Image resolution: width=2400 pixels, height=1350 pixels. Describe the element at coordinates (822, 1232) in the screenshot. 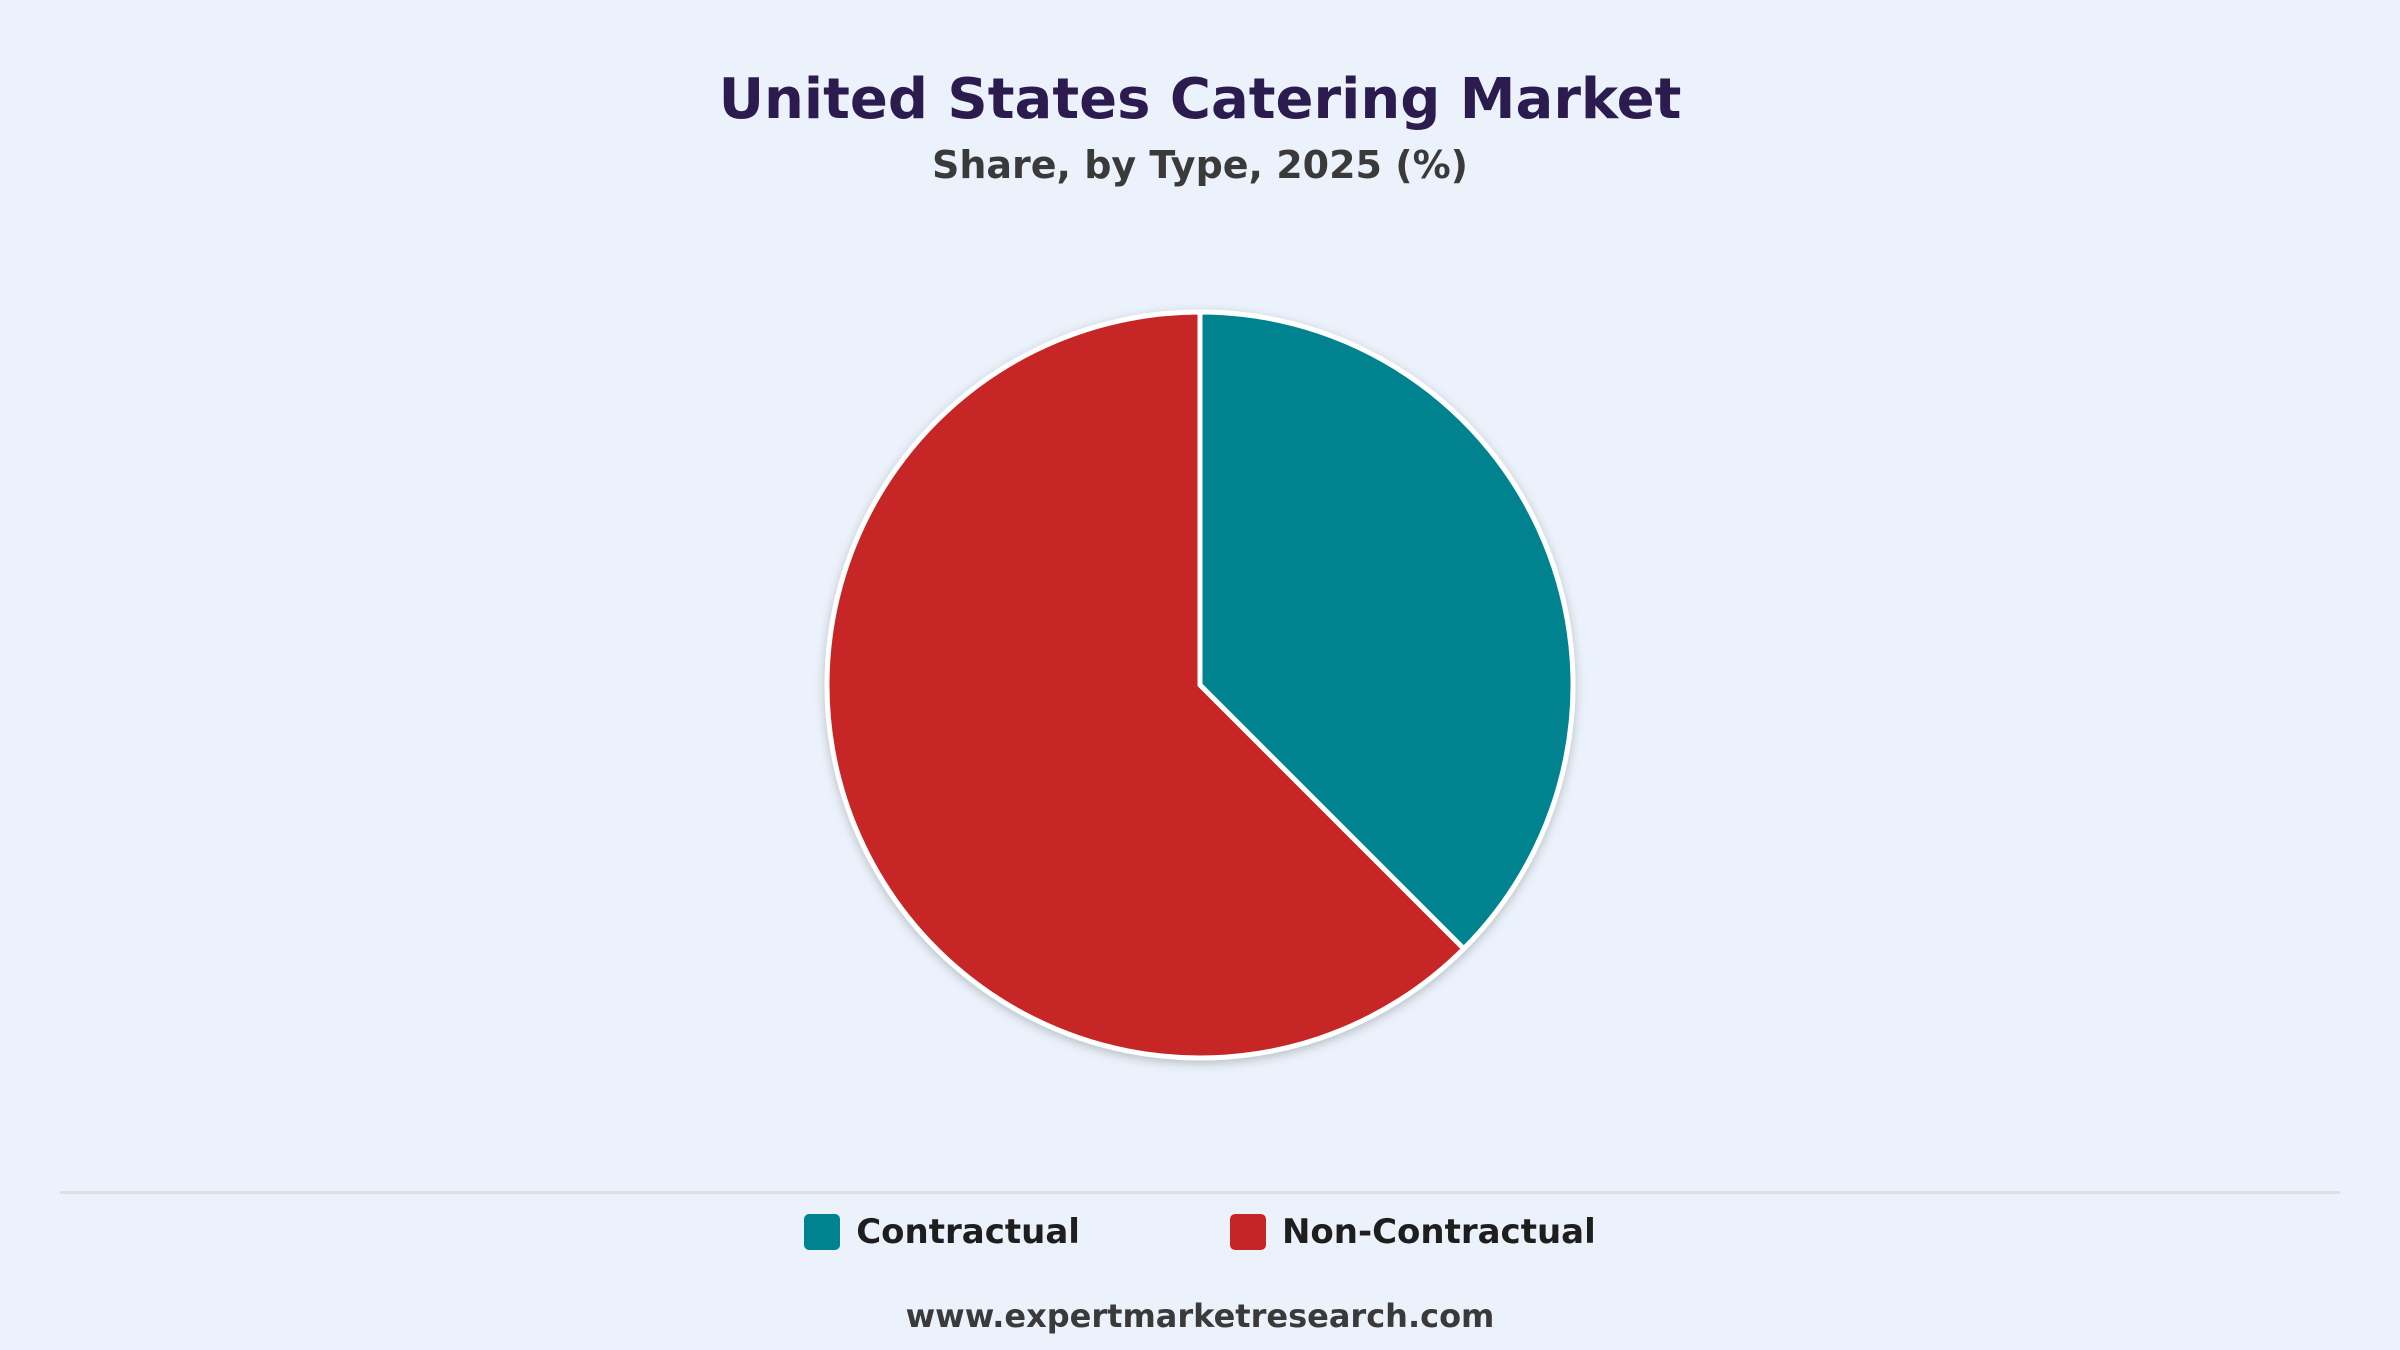

I see `legend-swatch-contractual` at that location.